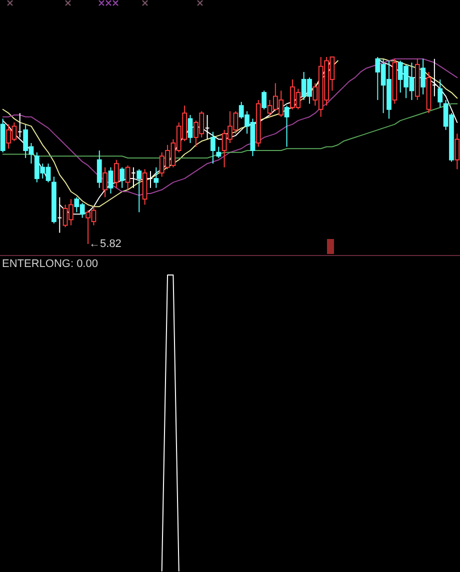 The width and height of the screenshot is (460, 572). What do you see at coordinates (50, 264) in the screenshot?
I see `chart-title: ENTERLONG: 0.00` at bounding box center [50, 264].